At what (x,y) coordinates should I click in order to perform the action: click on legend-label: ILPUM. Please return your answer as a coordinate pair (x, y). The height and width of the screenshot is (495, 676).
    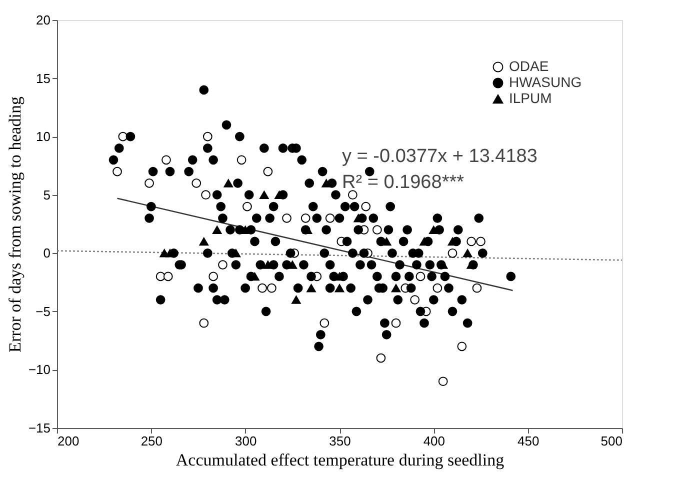
    Looking at the image, I should click on (530, 98).